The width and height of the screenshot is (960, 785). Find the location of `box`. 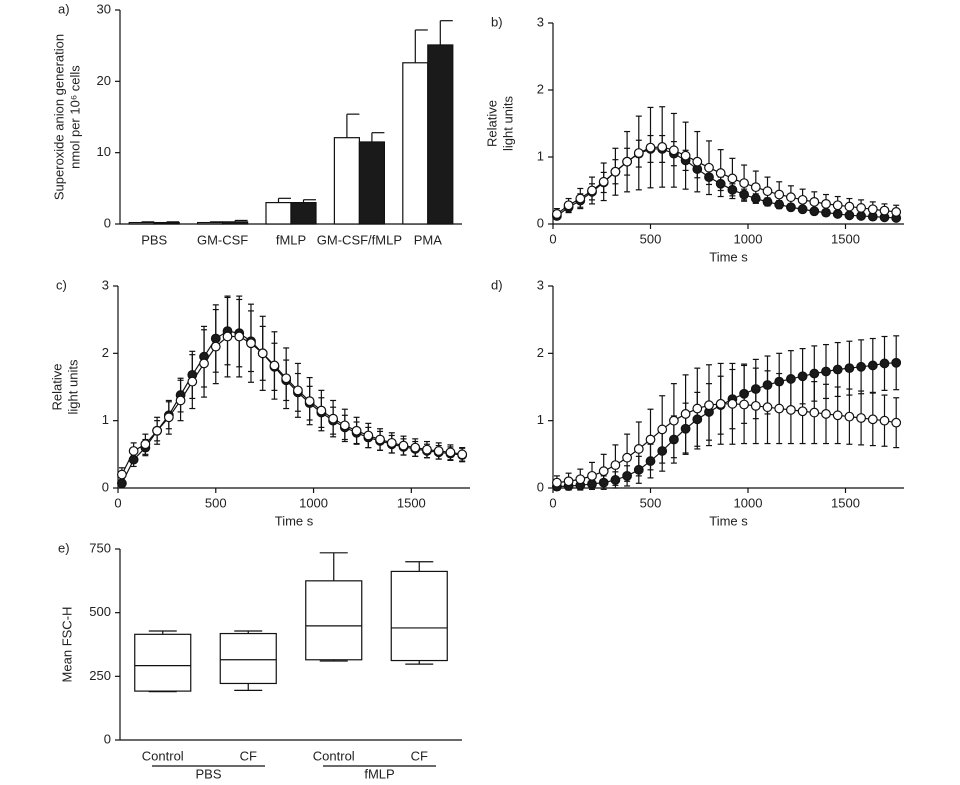

box is located at coordinates (334, 620).